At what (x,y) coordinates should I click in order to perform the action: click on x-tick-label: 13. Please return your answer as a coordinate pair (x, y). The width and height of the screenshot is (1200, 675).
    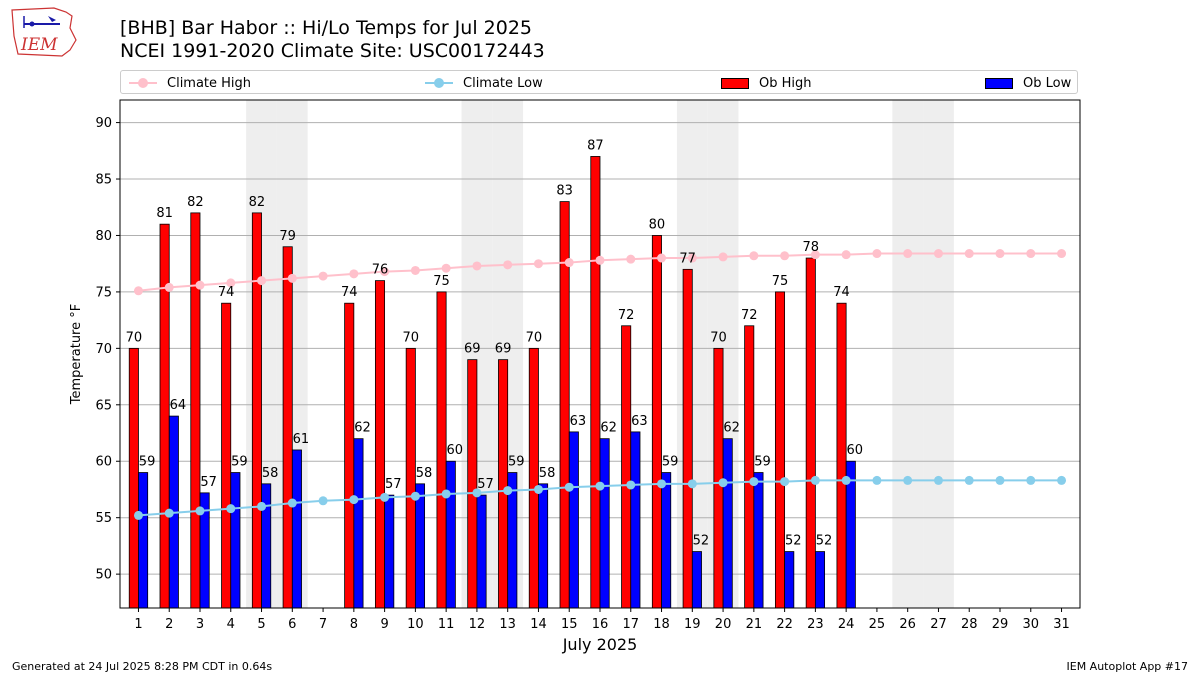
    Looking at the image, I should click on (507, 624).